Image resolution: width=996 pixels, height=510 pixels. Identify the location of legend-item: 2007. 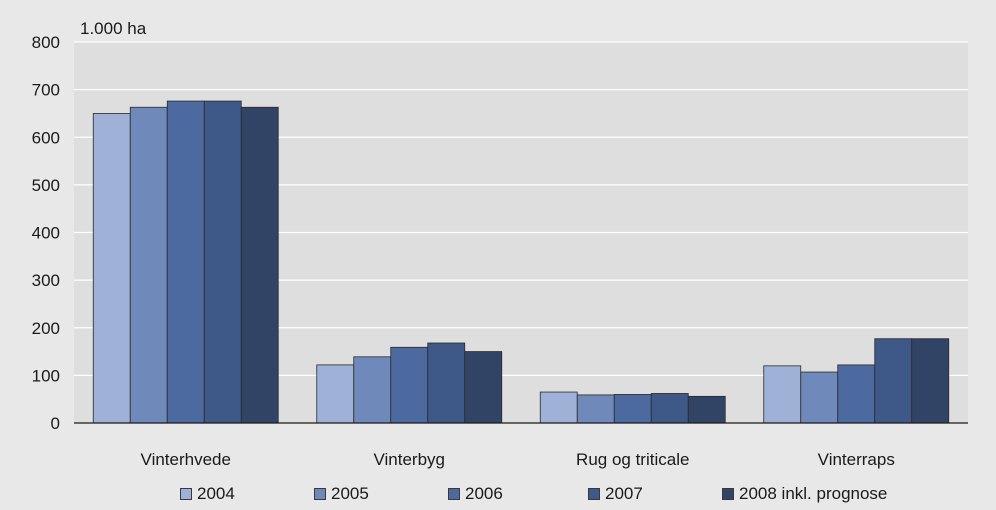
(615, 494).